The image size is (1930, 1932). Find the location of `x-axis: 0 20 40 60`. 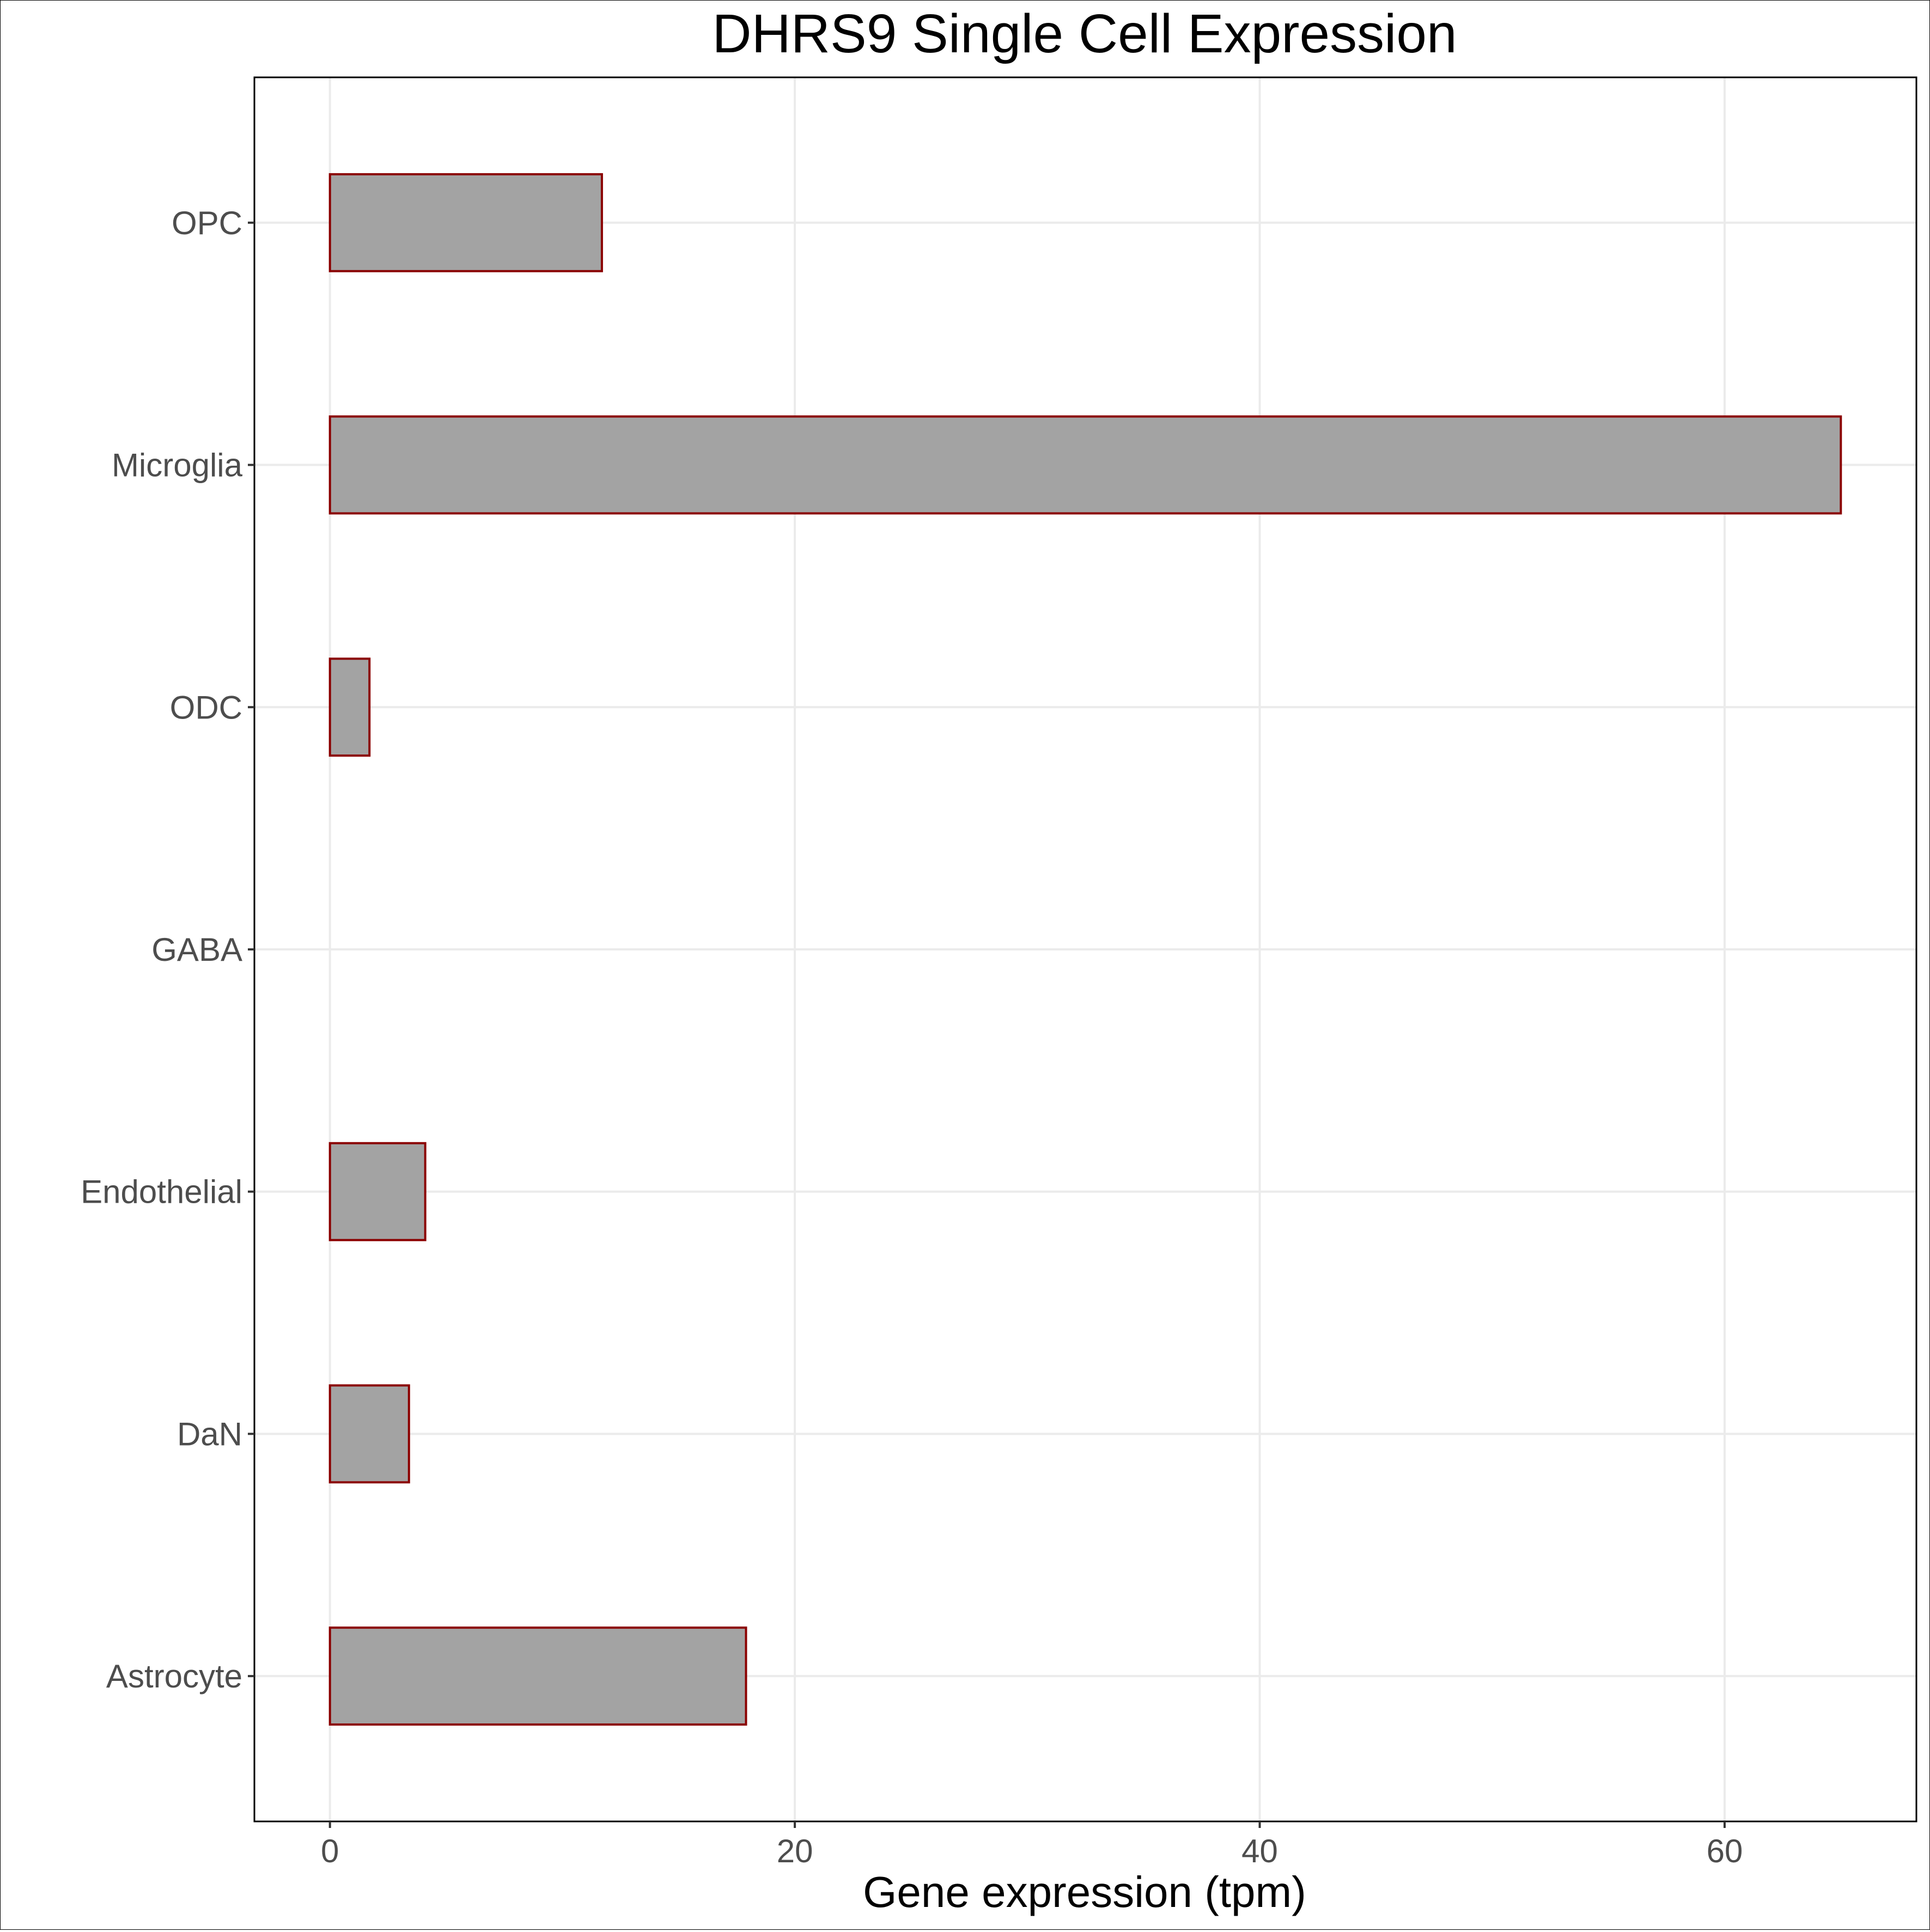

x-axis: 0 20 40 60 is located at coordinates (1032, 1845).